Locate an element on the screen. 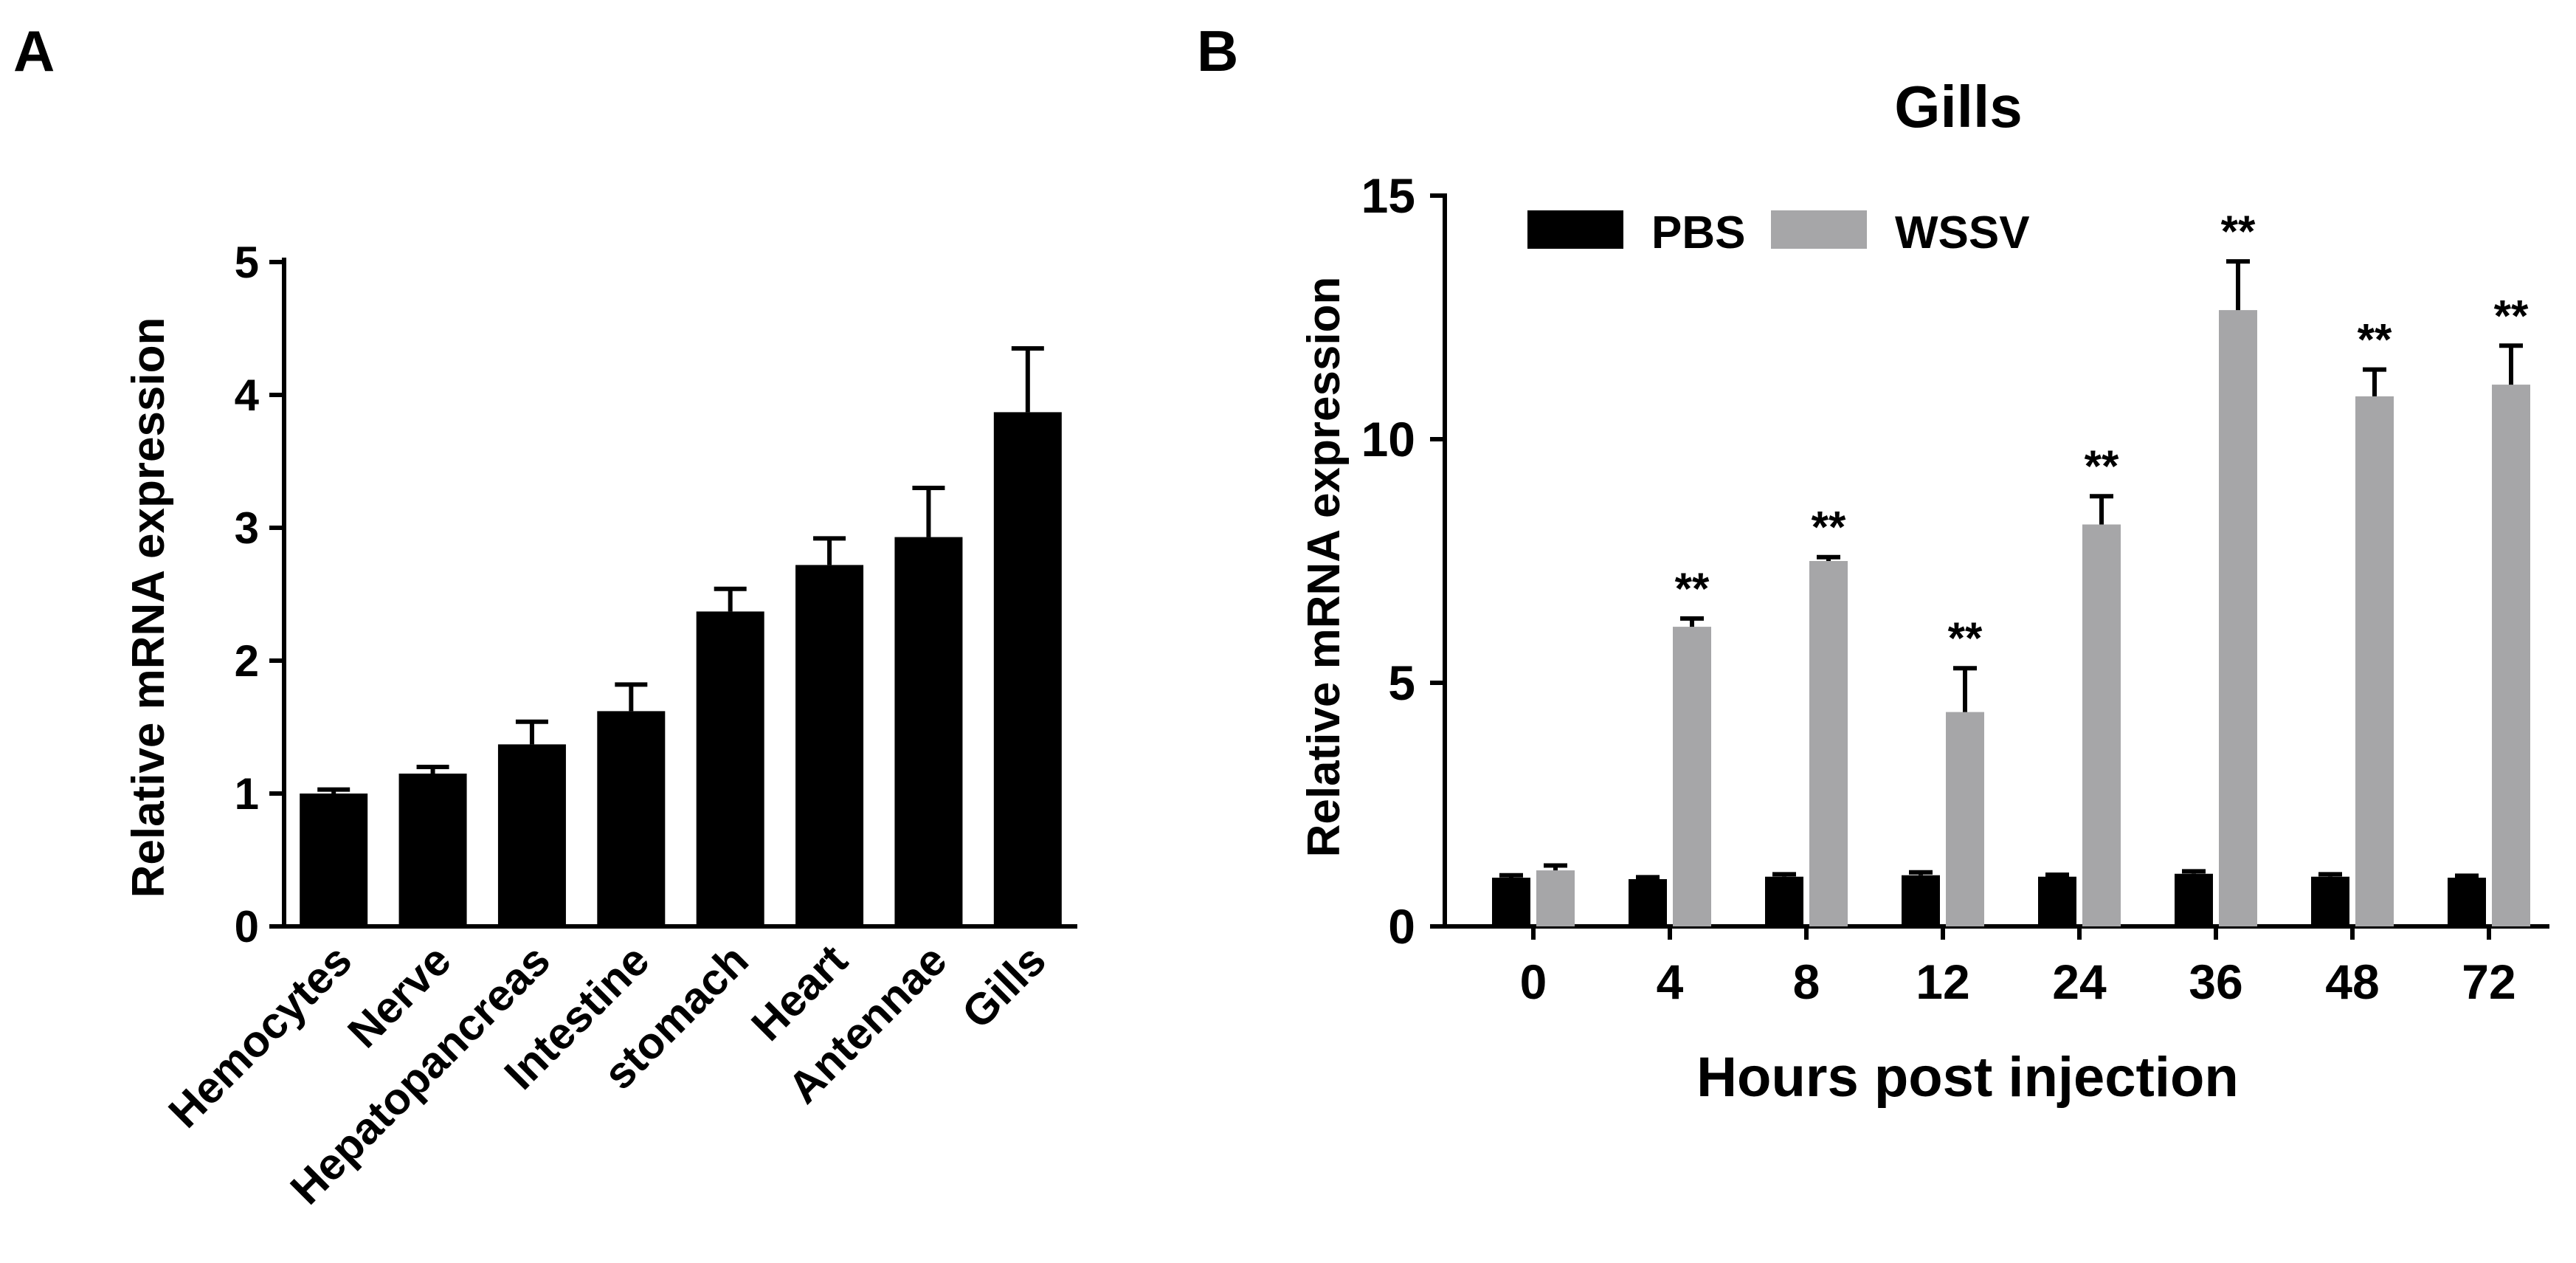  legend-swatch-pbs is located at coordinates (1575, 230).